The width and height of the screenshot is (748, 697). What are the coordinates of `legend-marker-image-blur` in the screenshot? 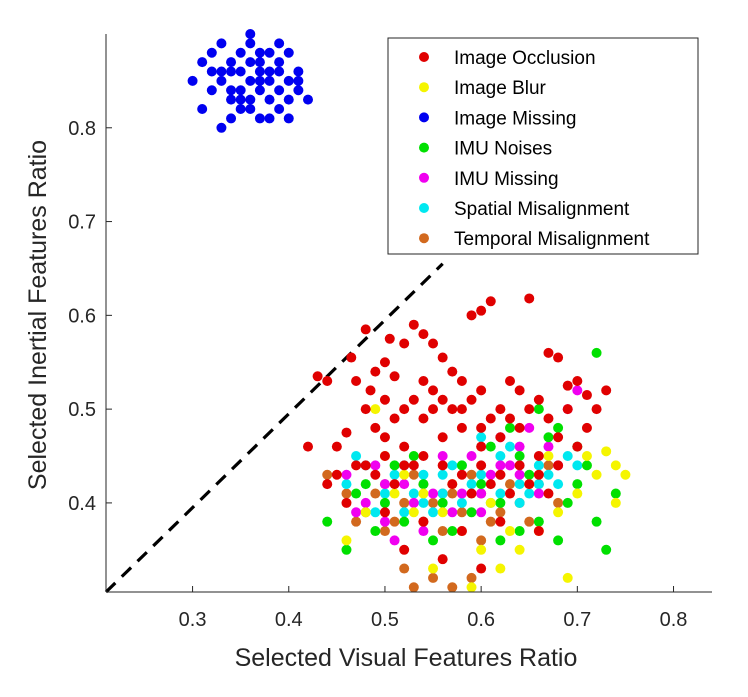 It's located at (424, 87).